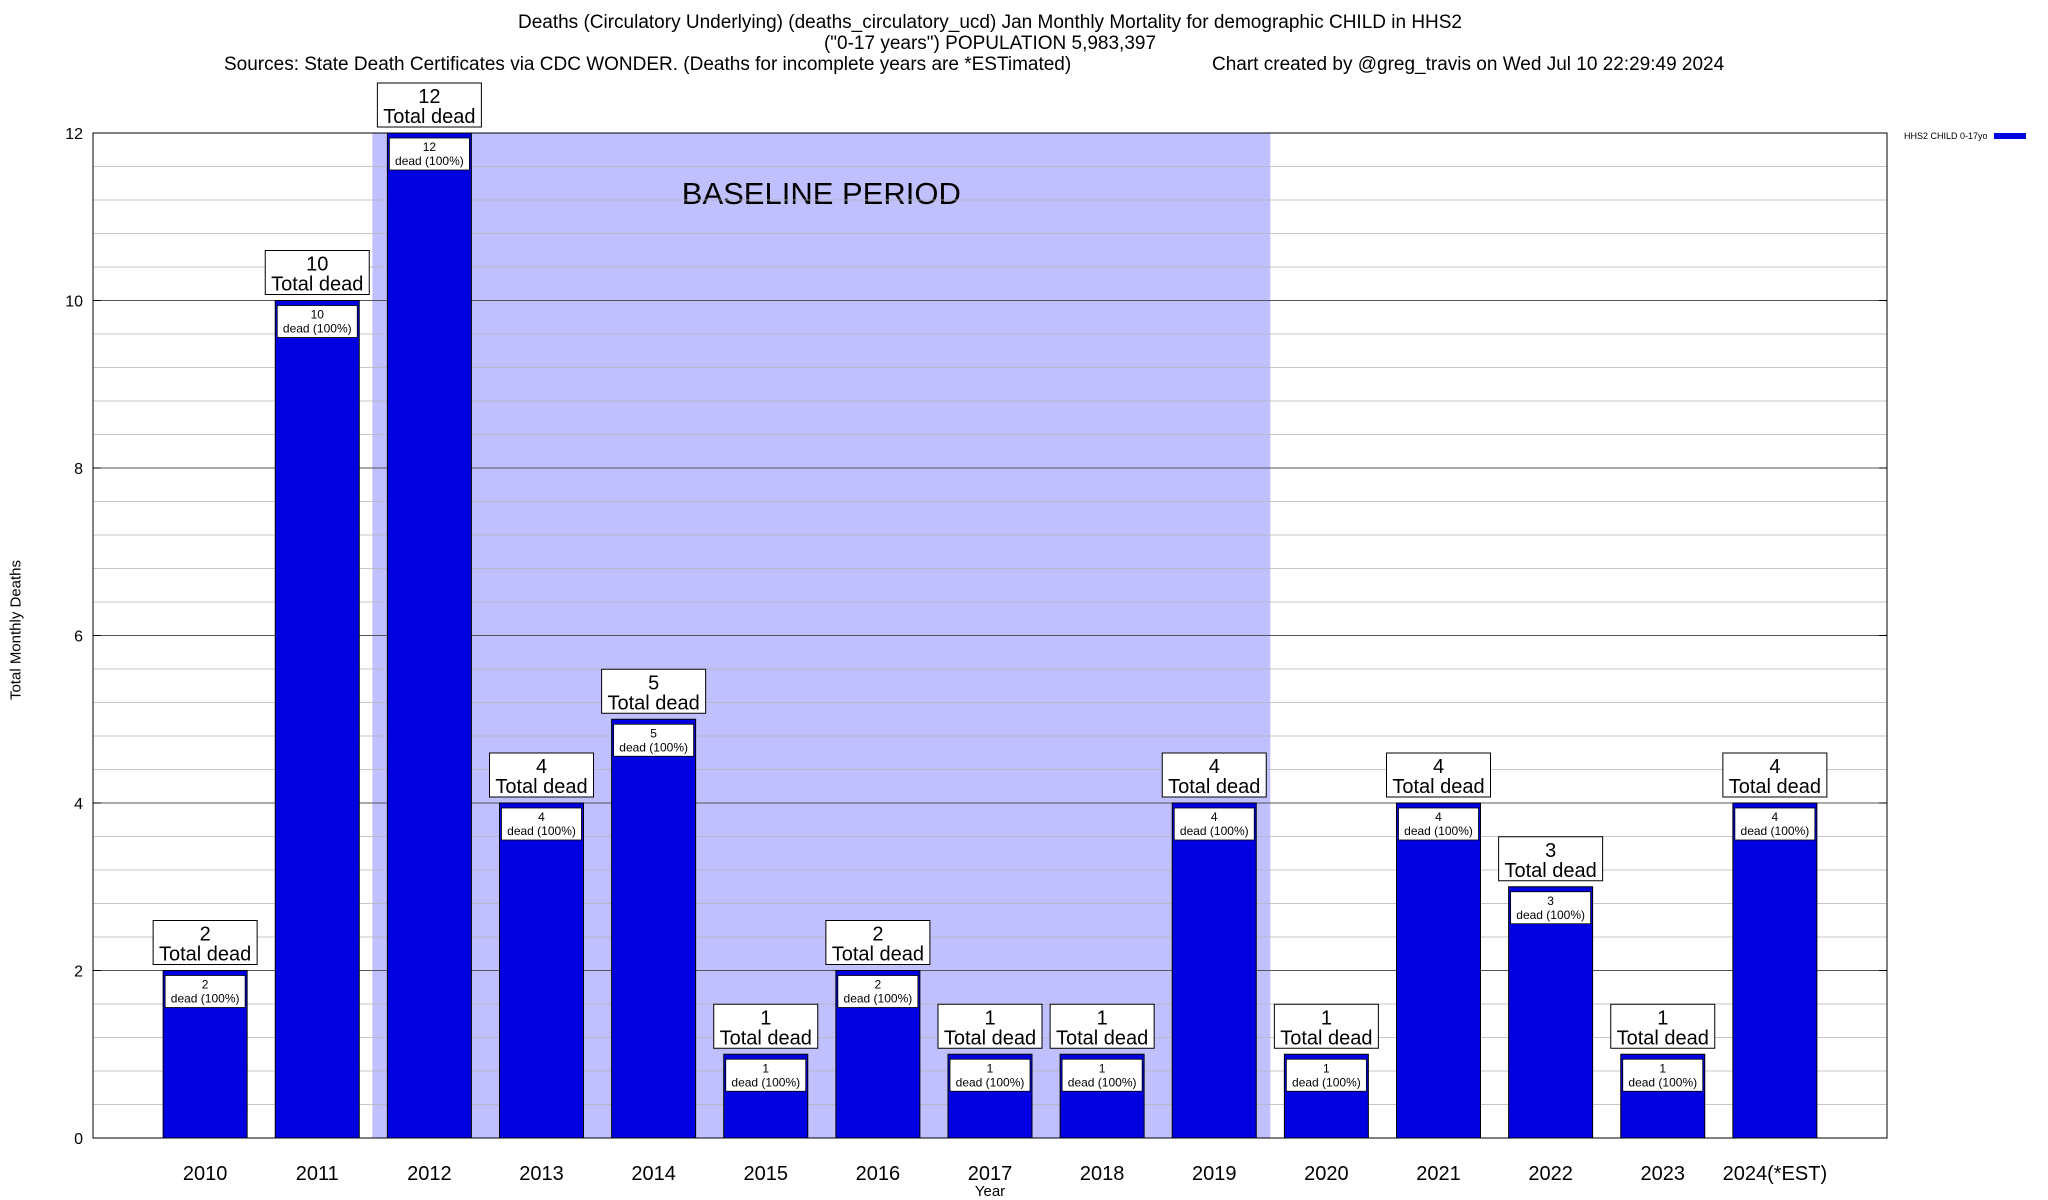 This screenshot has height=1200, width=2048. Describe the element at coordinates (430, 147) in the screenshot. I see `bar-inner-value: 12` at that location.